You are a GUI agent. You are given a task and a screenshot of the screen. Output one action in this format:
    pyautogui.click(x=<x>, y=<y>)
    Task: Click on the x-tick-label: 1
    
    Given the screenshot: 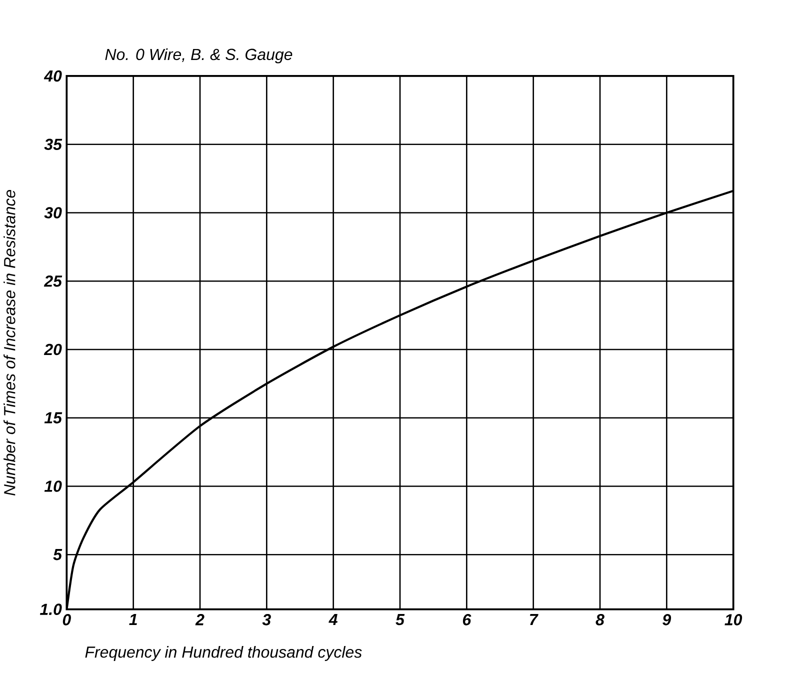 What is the action you would take?
    pyautogui.click(x=133, y=619)
    